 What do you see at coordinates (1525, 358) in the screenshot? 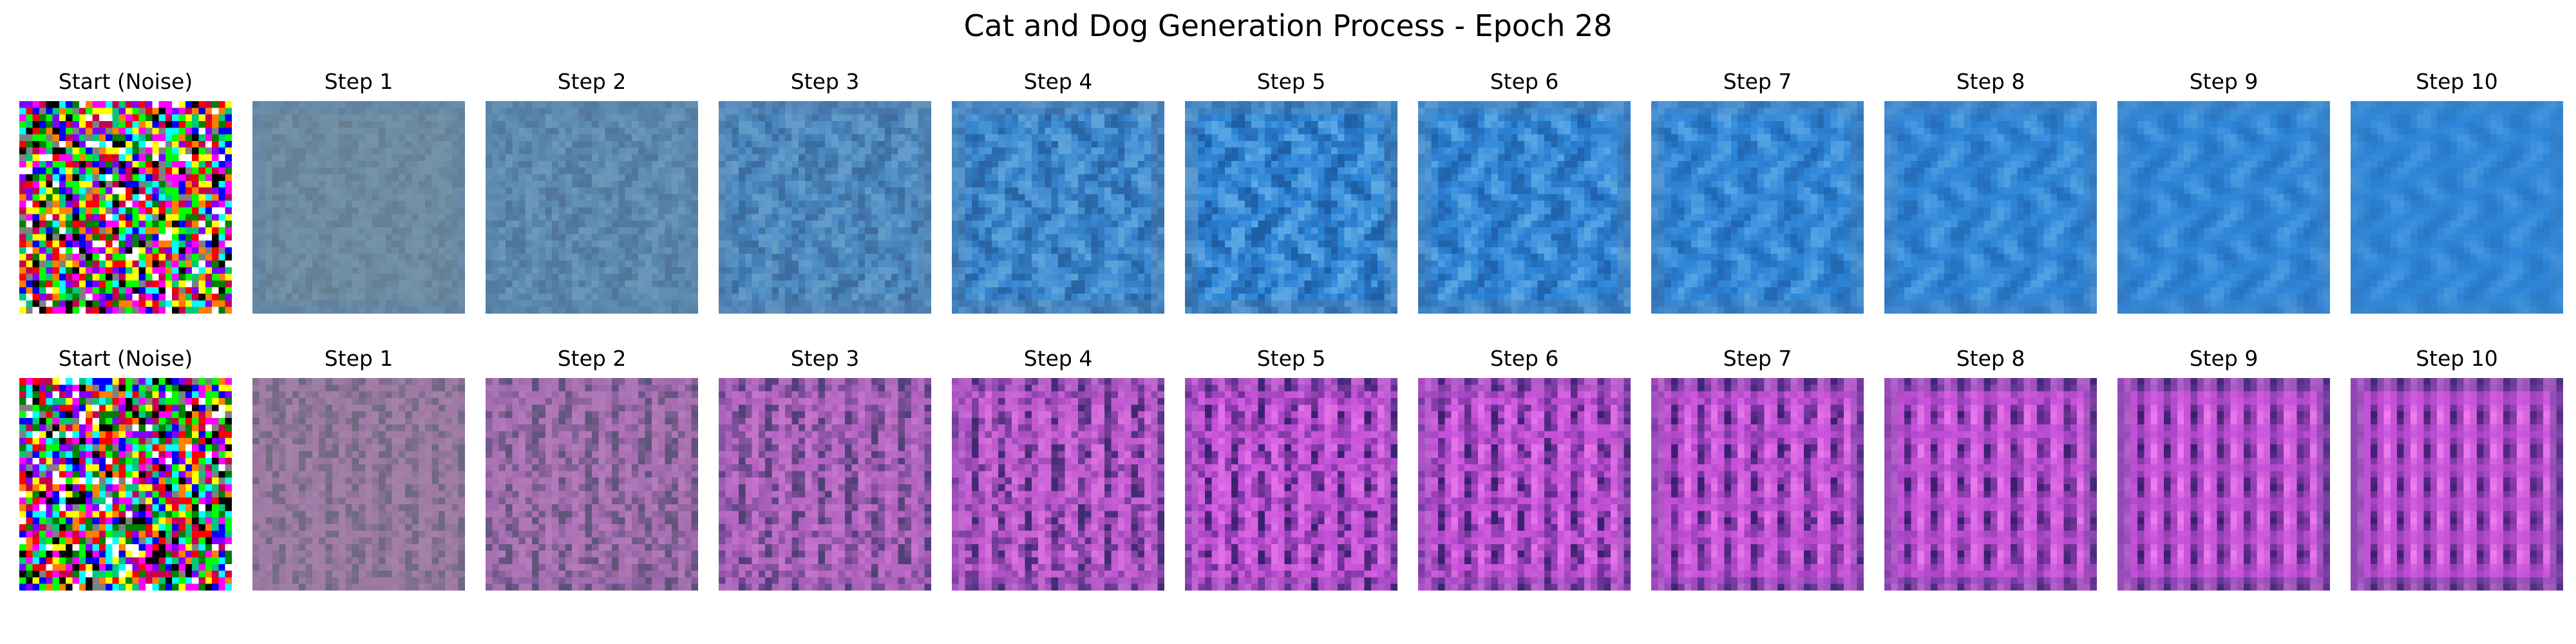
I see `dog-row-panel-title-6: Step 6` at bounding box center [1525, 358].